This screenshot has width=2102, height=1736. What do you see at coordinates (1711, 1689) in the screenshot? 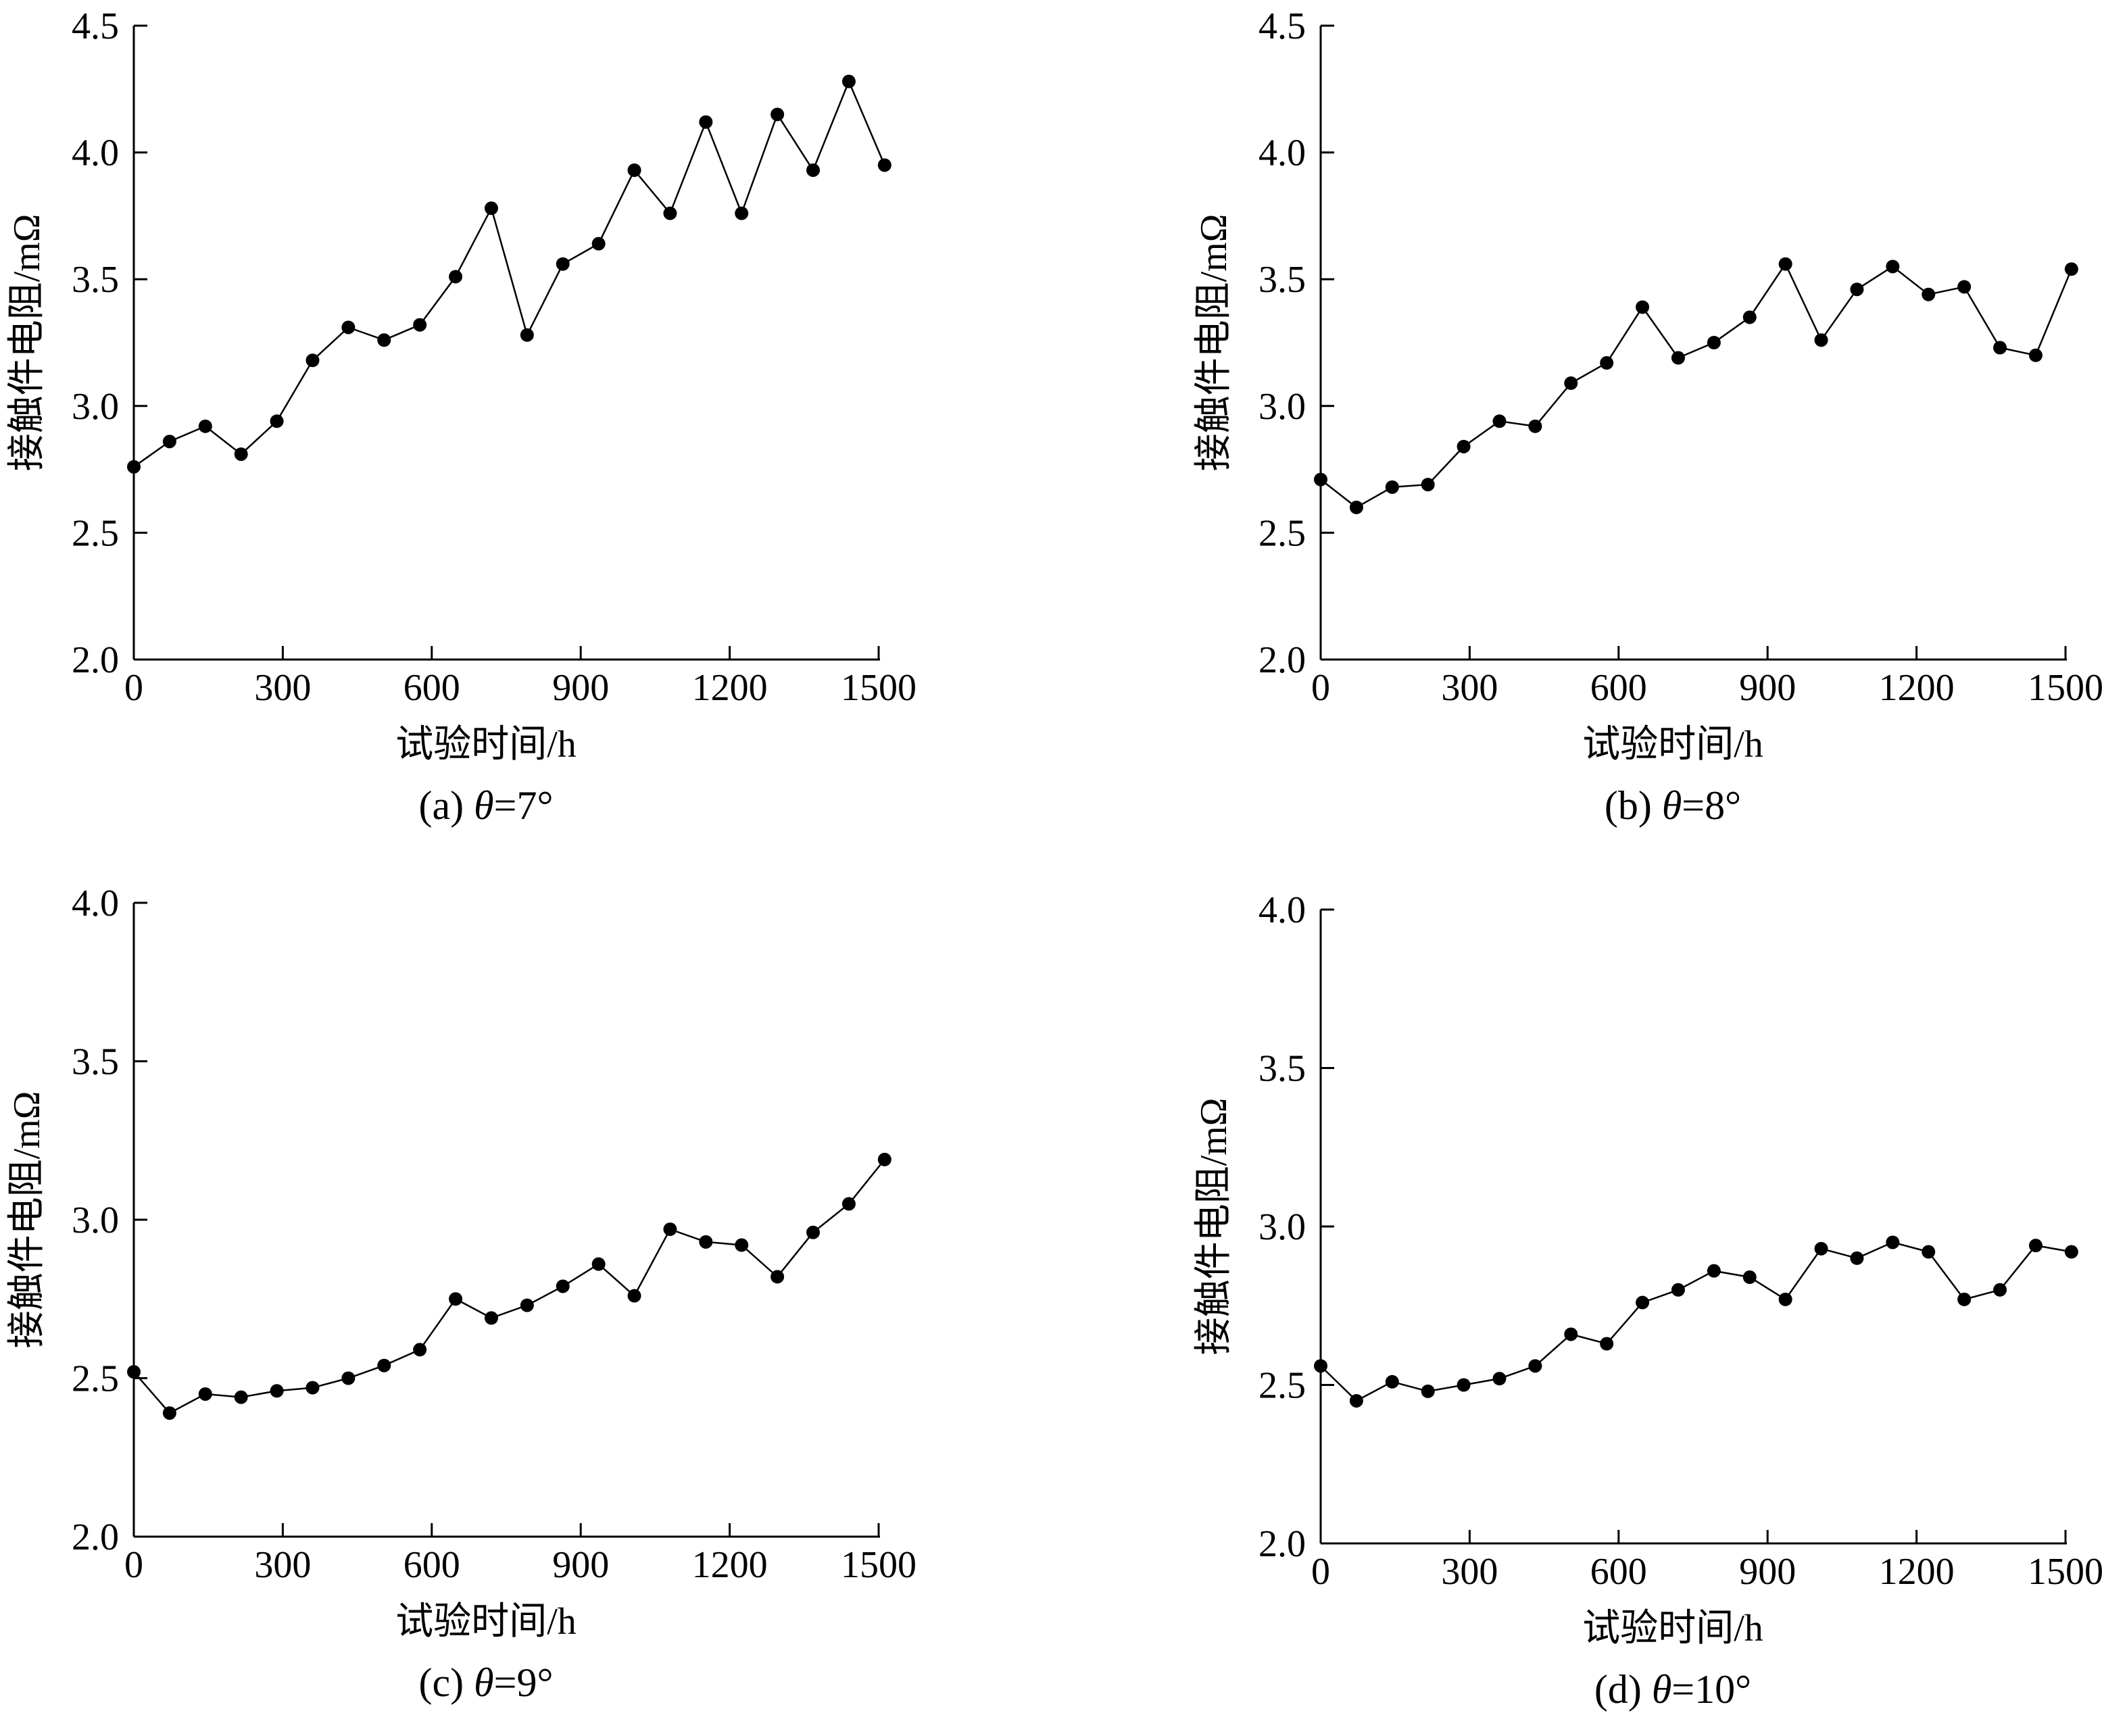
I see `caption-value: =10°` at bounding box center [1711, 1689].